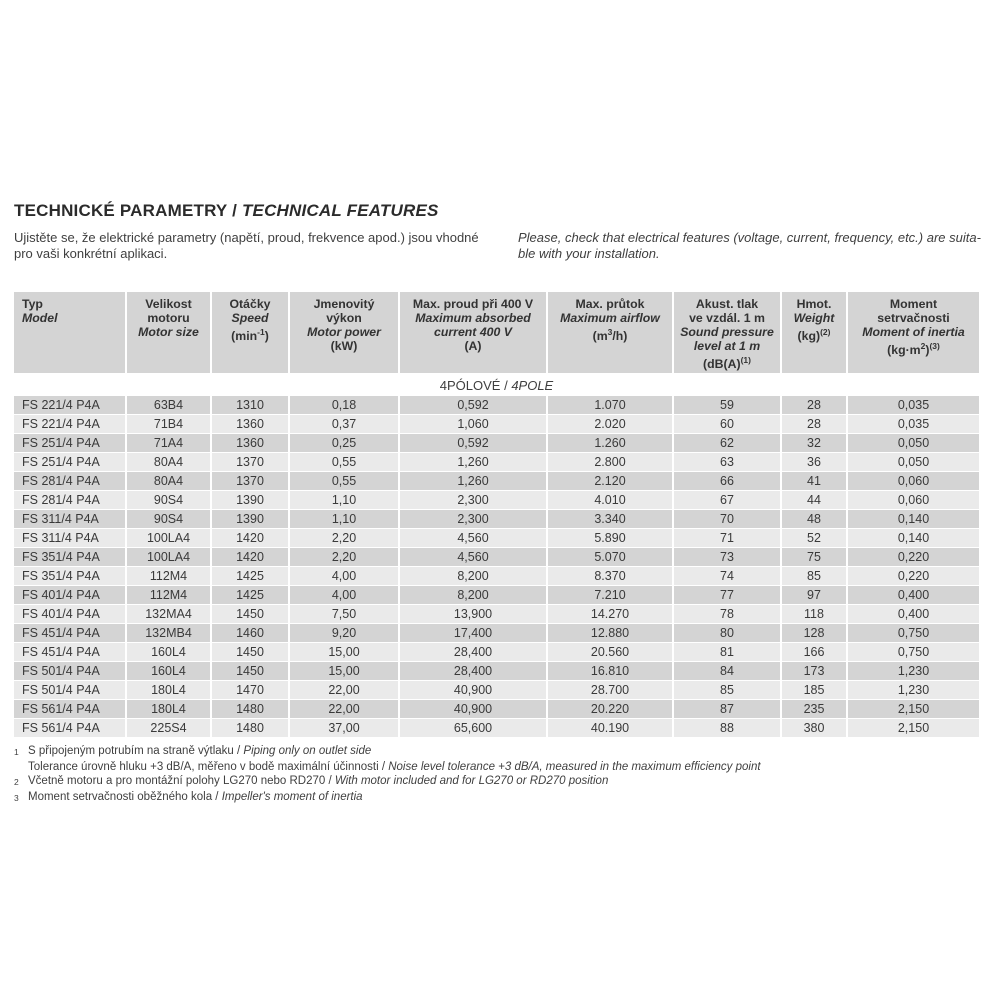 The image size is (1000, 1000). What do you see at coordinates (814, 333) in the screenshot?
I see `column-header-weight: Hmot. Weight (kg)(2)` at bounding box center [814, 333].